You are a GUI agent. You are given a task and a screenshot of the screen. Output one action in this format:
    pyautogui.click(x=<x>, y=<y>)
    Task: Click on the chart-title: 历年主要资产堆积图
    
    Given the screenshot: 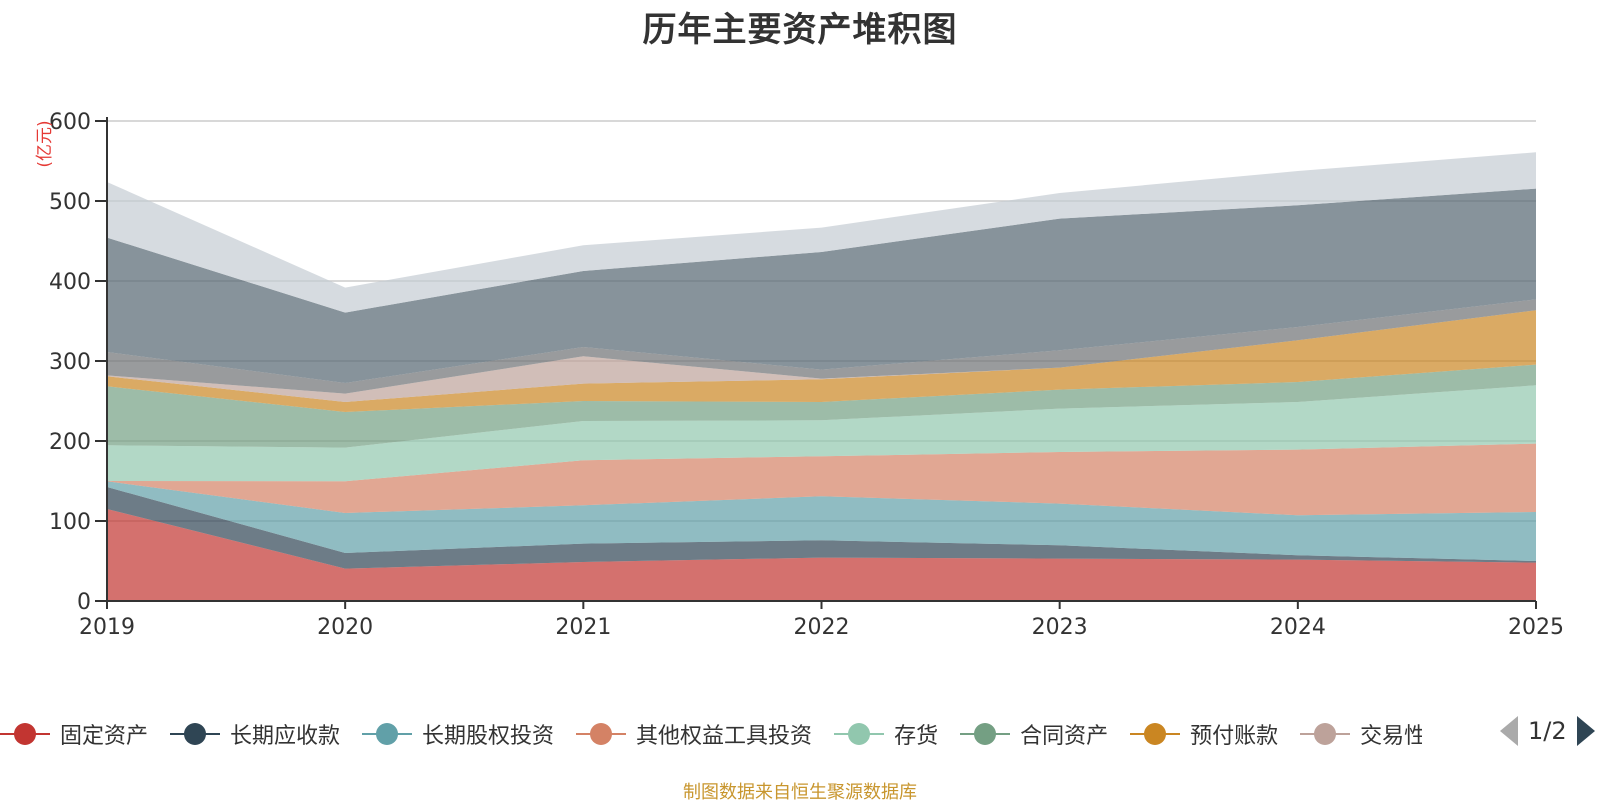 What is the action you would take?
    pyautogui.click(x=800, y=30)
    